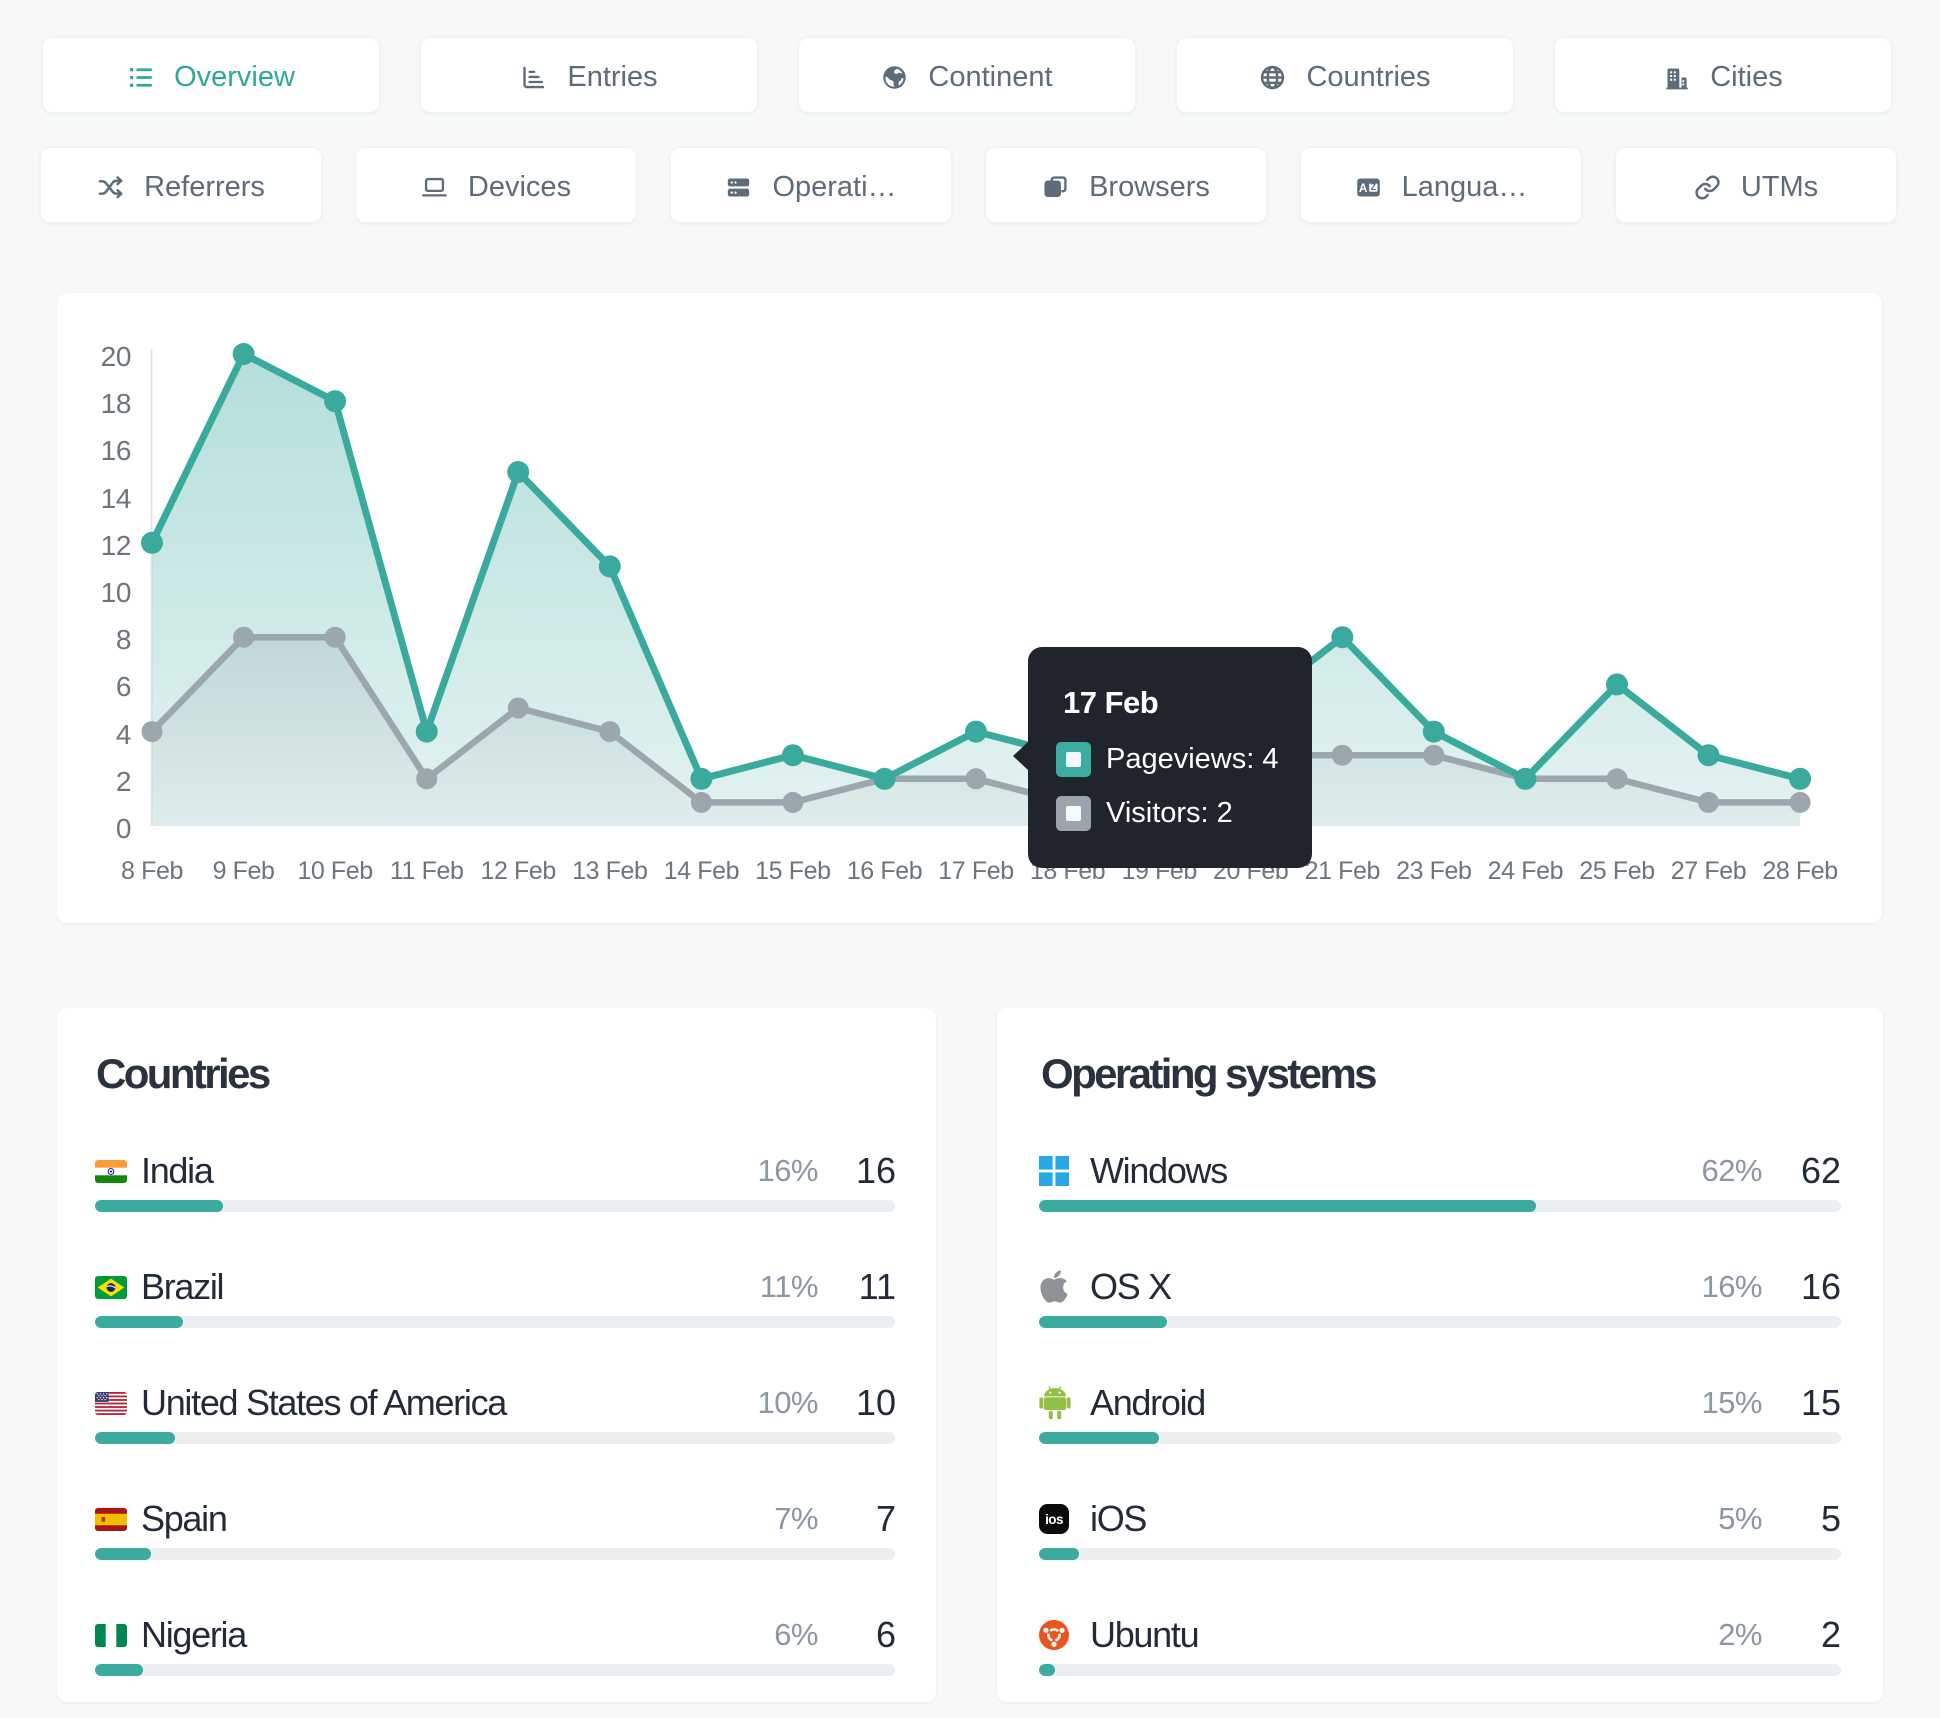  Describe the element at coordinates (152, 871) in the screenshot. I see `svg-text: 8 Feb` at that location.